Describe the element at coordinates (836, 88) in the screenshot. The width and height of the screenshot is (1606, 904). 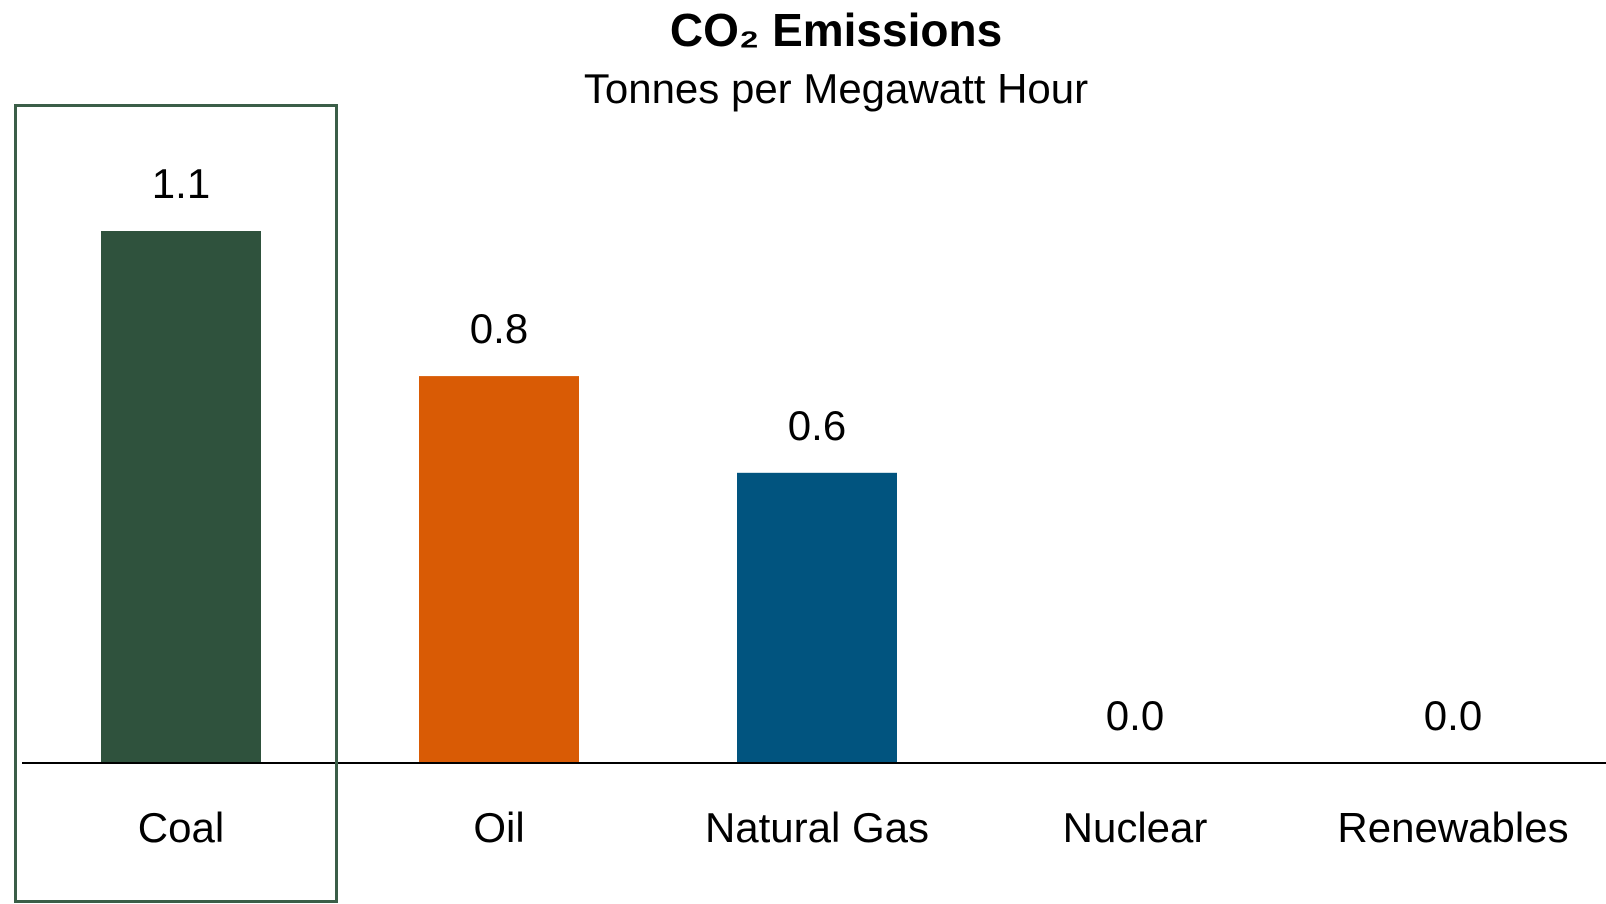
I see `chart-subtitle: Tonnes per Megawatt Hour` at that location.